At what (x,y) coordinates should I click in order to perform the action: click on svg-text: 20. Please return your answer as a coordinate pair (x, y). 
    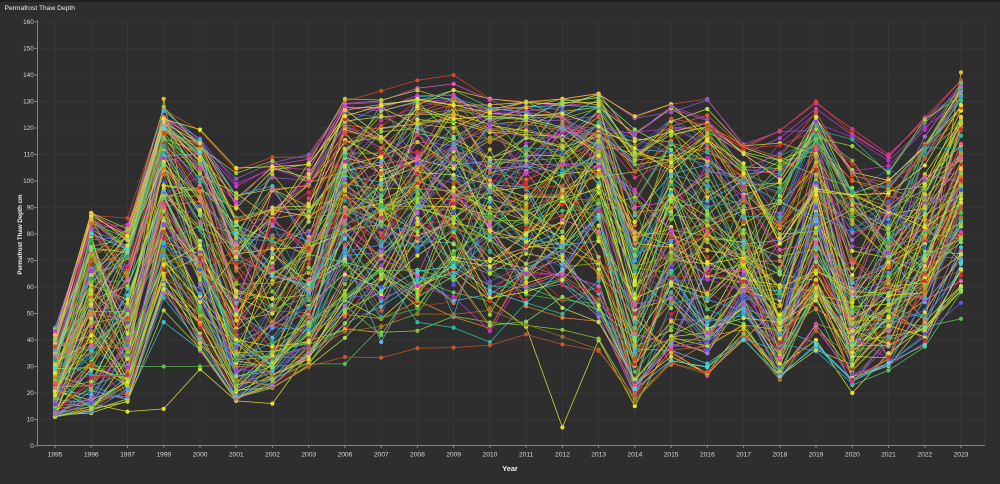
    Looking at the image, I should click on (31, 393).